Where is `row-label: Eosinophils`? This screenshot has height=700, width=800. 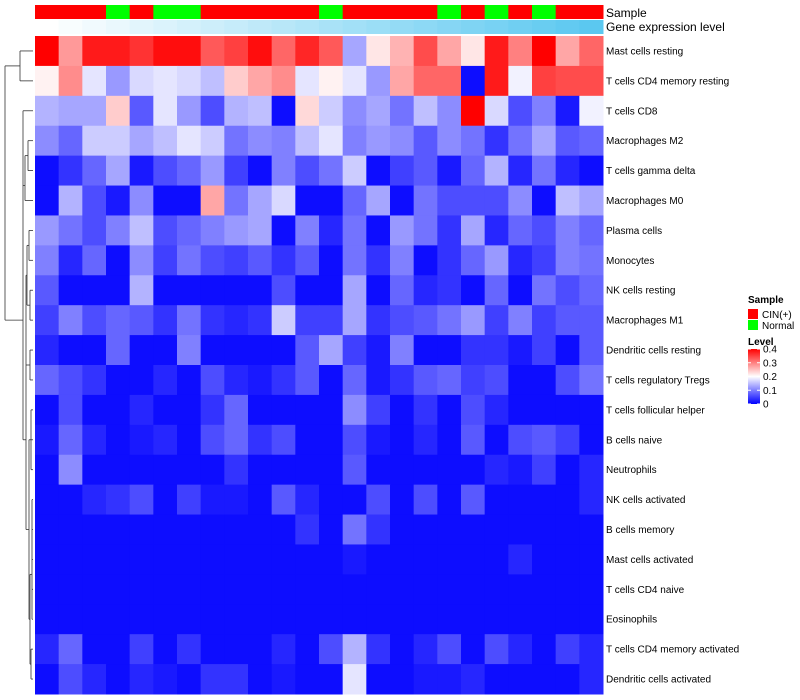
row-label: Eosinophils is located at coordinates (631, 620).